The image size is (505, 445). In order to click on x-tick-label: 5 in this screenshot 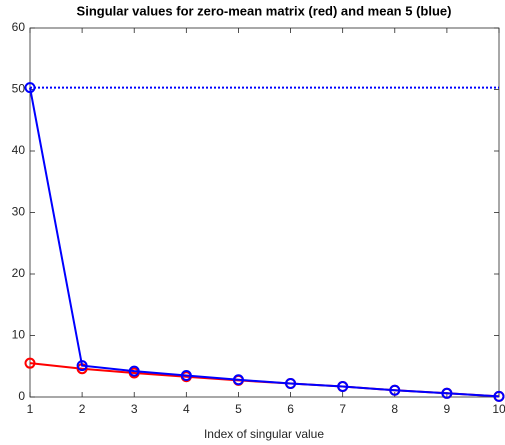, I will do `click(238, 409)`.